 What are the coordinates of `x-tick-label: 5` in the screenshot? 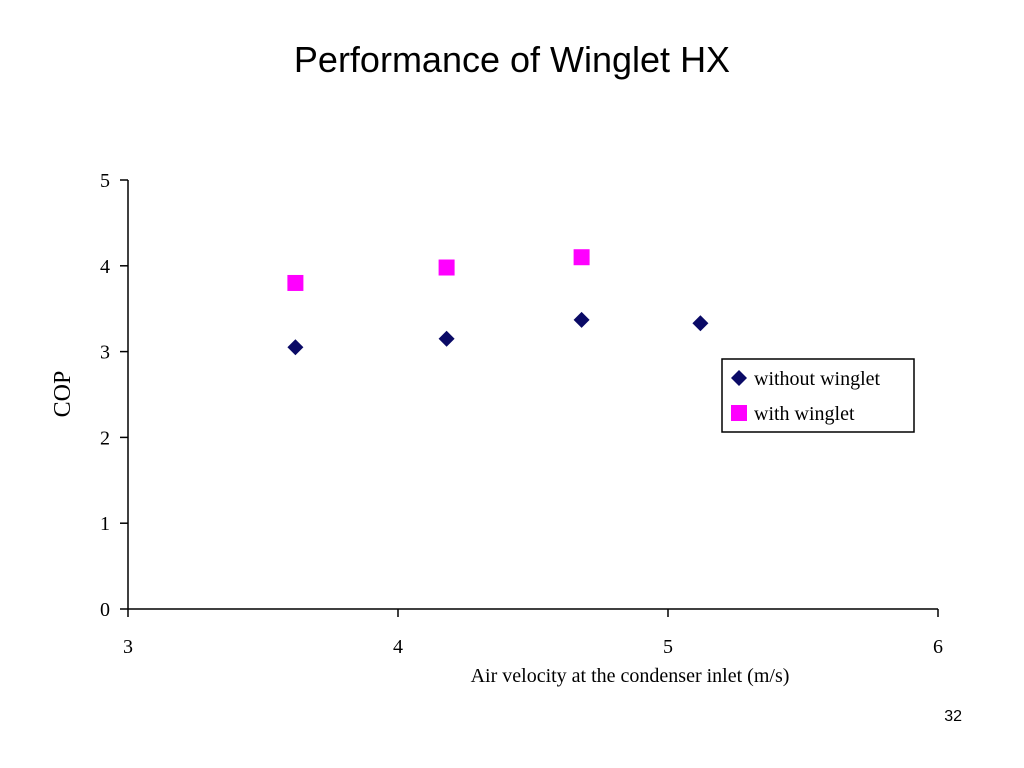 It's located at (668, 647).